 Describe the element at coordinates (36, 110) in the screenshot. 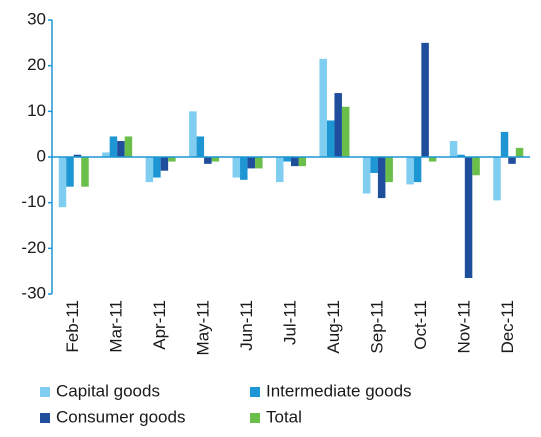

I see `y-tick-label: 10` at that location.